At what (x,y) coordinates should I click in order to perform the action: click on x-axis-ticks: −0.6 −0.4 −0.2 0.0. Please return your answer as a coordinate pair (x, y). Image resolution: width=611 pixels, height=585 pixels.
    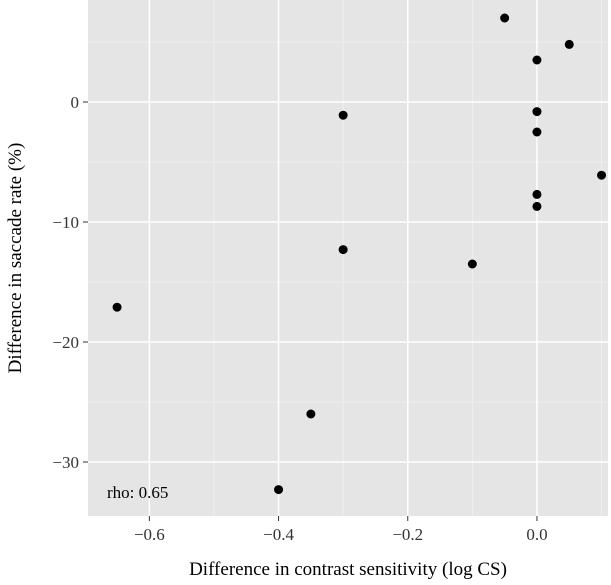
    Looking at the image, I should click on (341, 530).